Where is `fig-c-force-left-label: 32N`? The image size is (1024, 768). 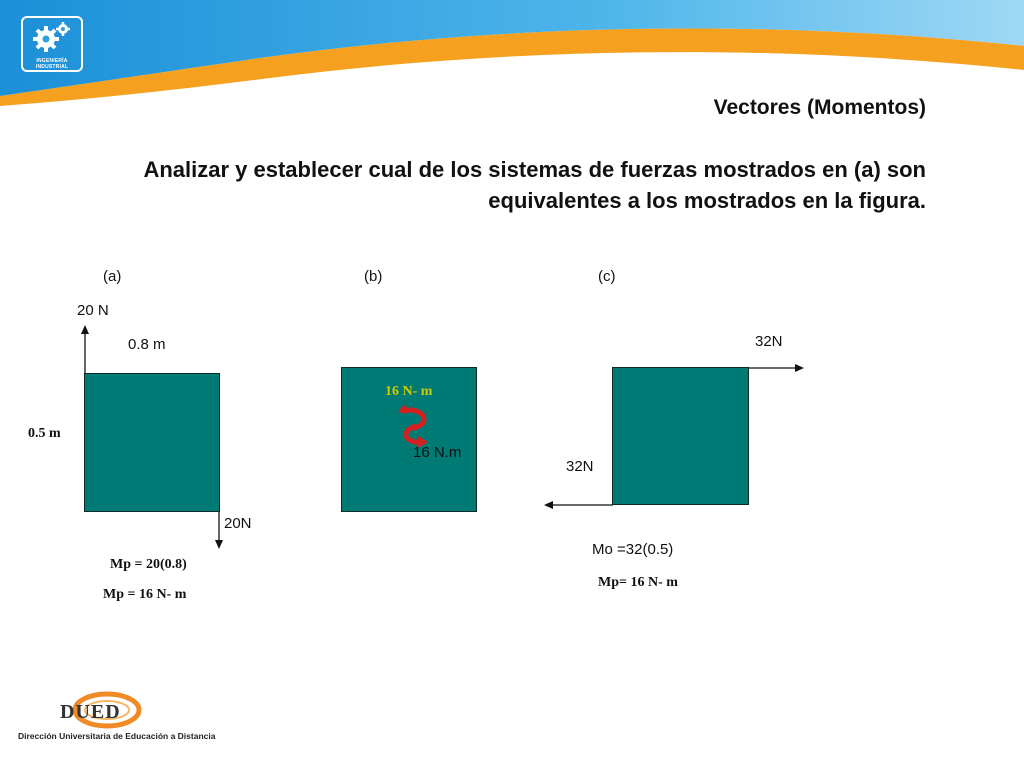 fig-c-force-left-label: 32N is located at coordinates (580, 466).